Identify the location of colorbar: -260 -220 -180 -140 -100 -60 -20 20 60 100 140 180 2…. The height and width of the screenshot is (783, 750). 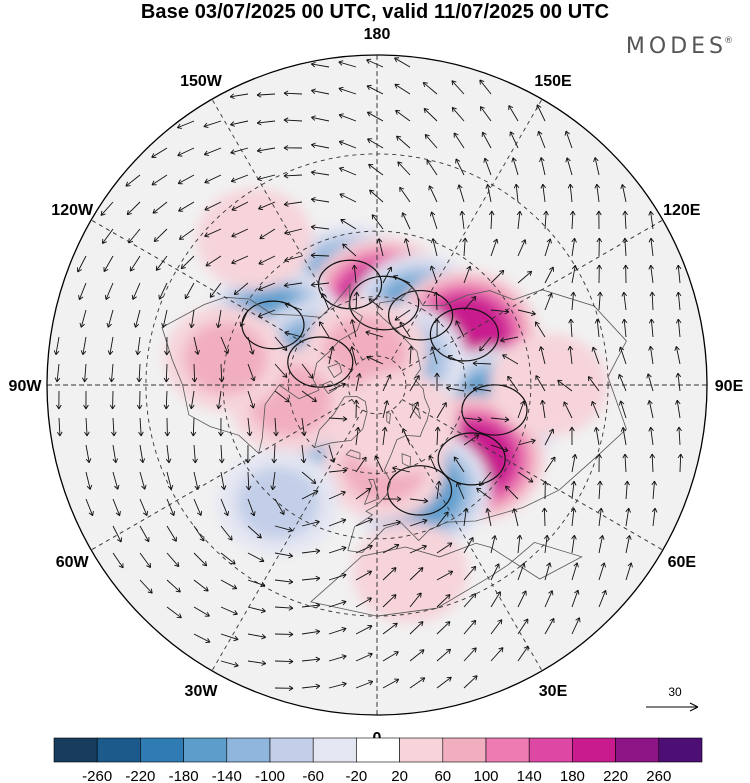
(378, 760).